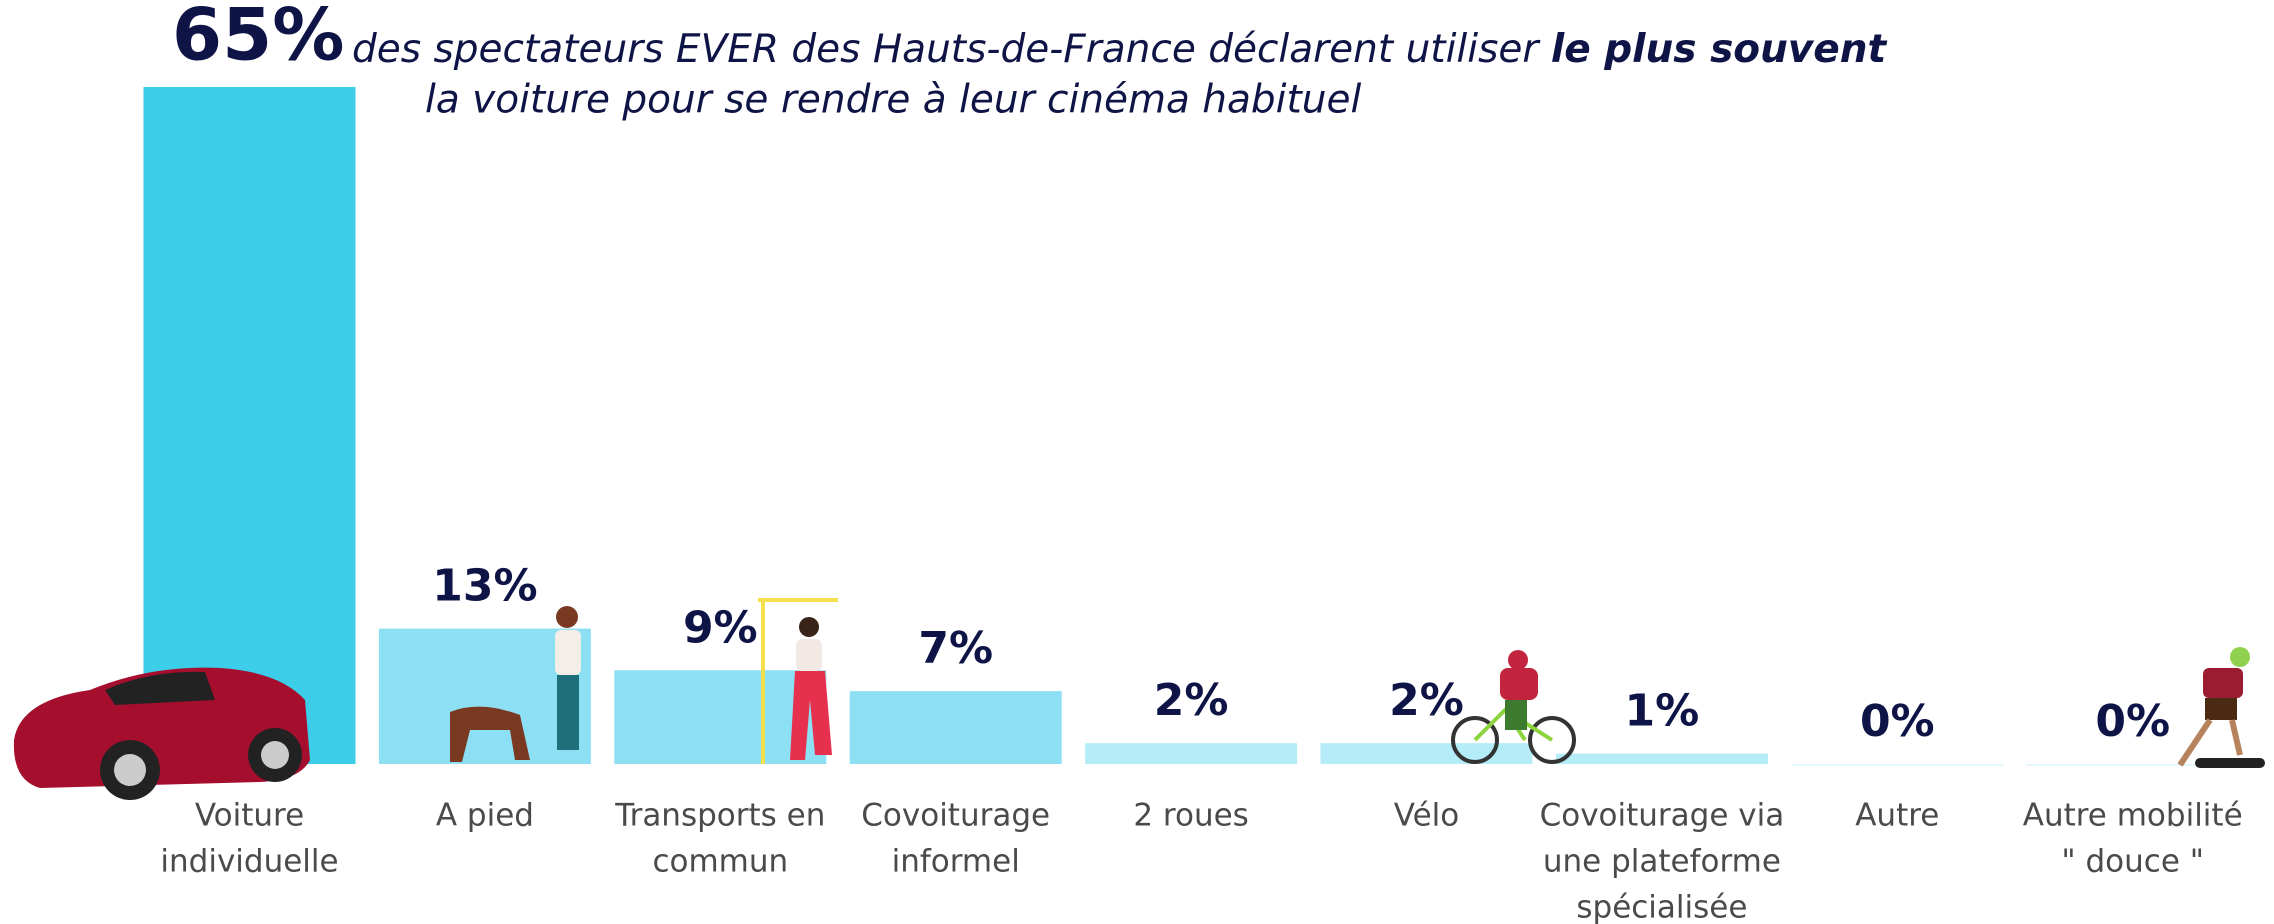 The image size is (2274, 924). I want to click on category-label: 2 roues, so click(1190, 816).